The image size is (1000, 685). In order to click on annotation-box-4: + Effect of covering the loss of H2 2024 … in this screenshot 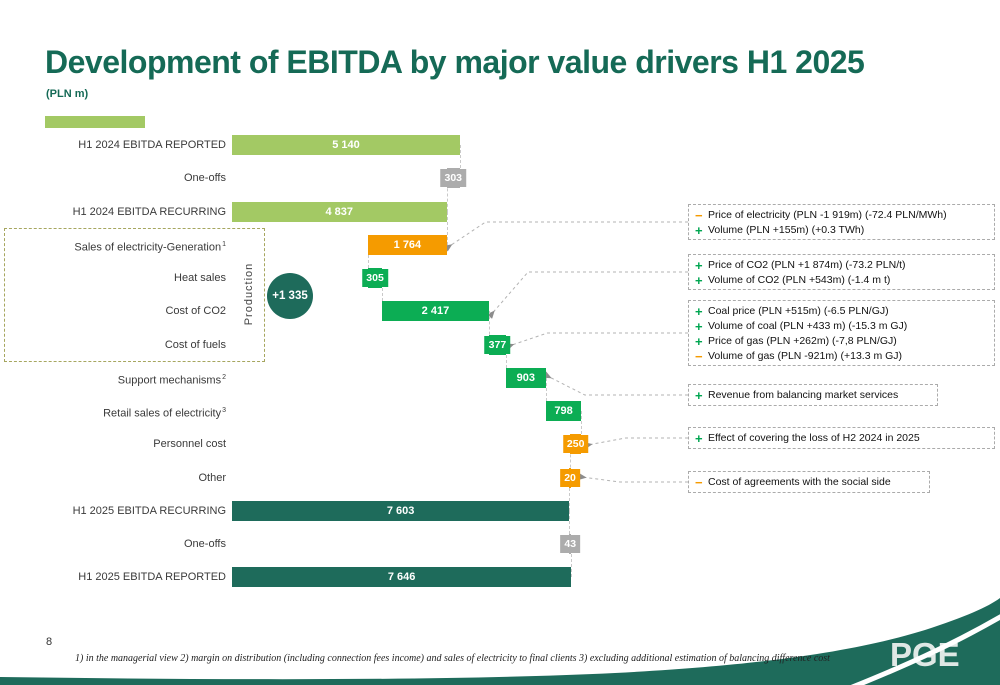, I will do `click(841, 438)`.